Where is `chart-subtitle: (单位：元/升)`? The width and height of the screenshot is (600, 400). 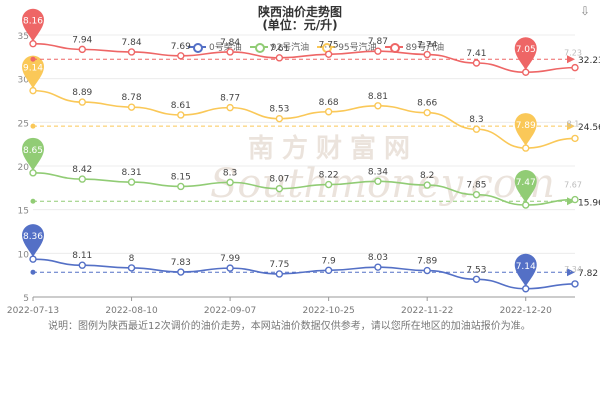 chart-subtitle: (单位：元/升) is located at coordinates (300, 25).